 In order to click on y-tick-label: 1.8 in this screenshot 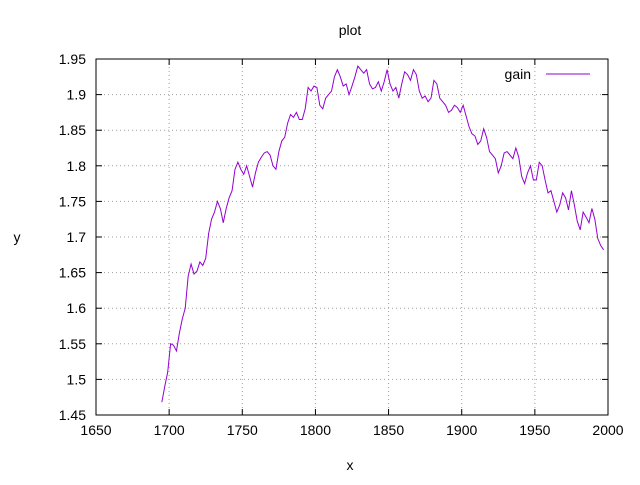, I will do `click(77, 166)`.